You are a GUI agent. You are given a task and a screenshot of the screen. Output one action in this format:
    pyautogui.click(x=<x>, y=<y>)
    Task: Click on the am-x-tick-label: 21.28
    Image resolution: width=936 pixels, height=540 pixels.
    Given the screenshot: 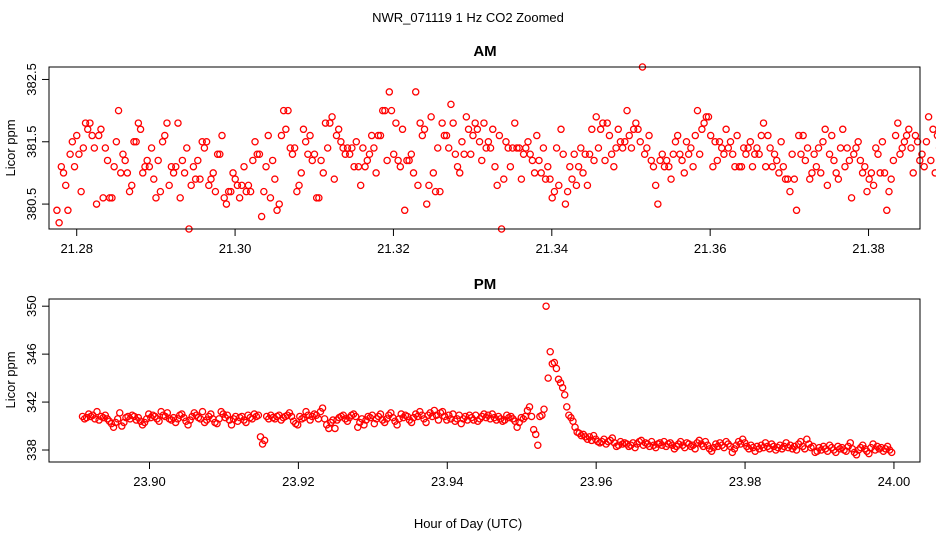 What is the action you would take?
    pyautogui.click(x=76, y=248)
    